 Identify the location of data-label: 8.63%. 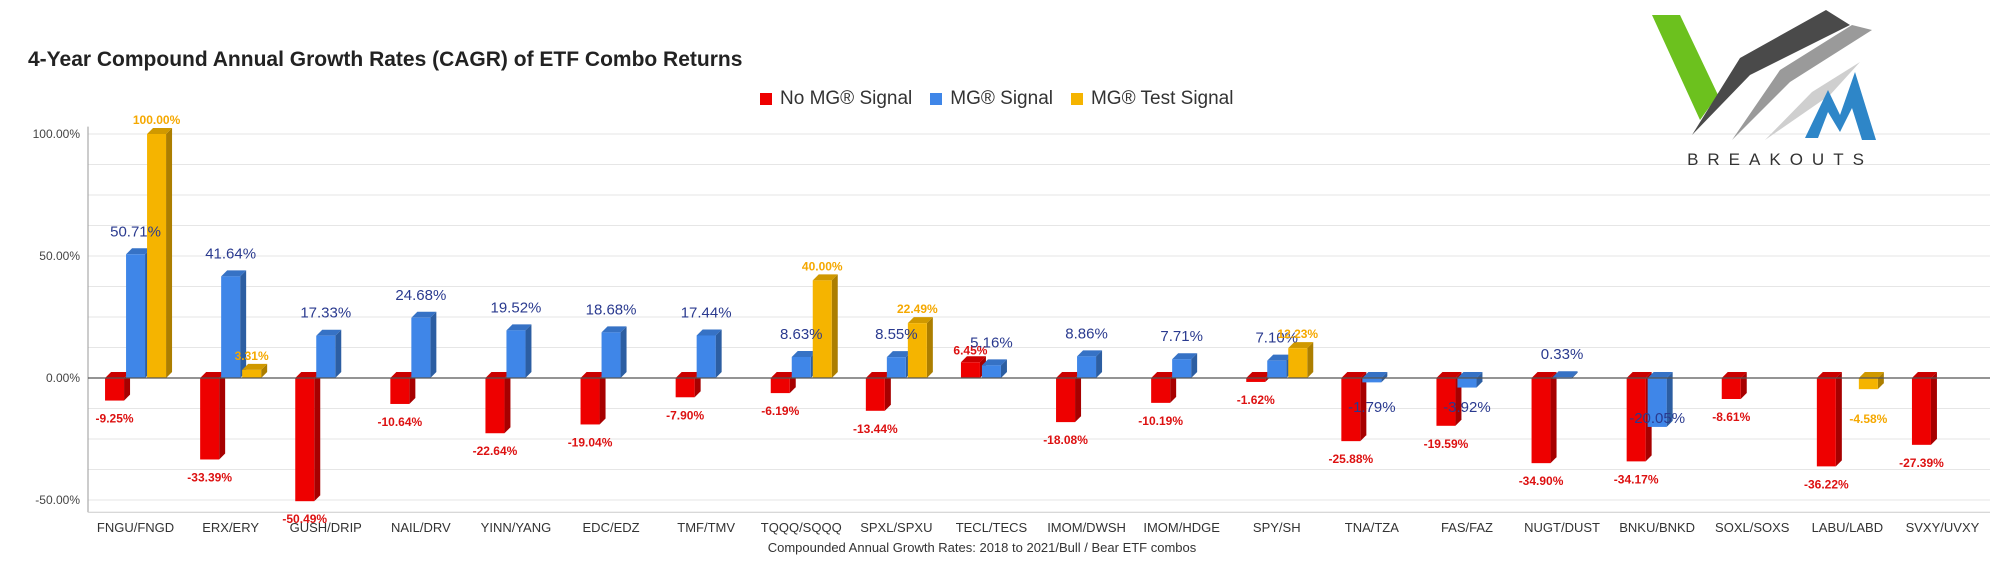
(801, 334).